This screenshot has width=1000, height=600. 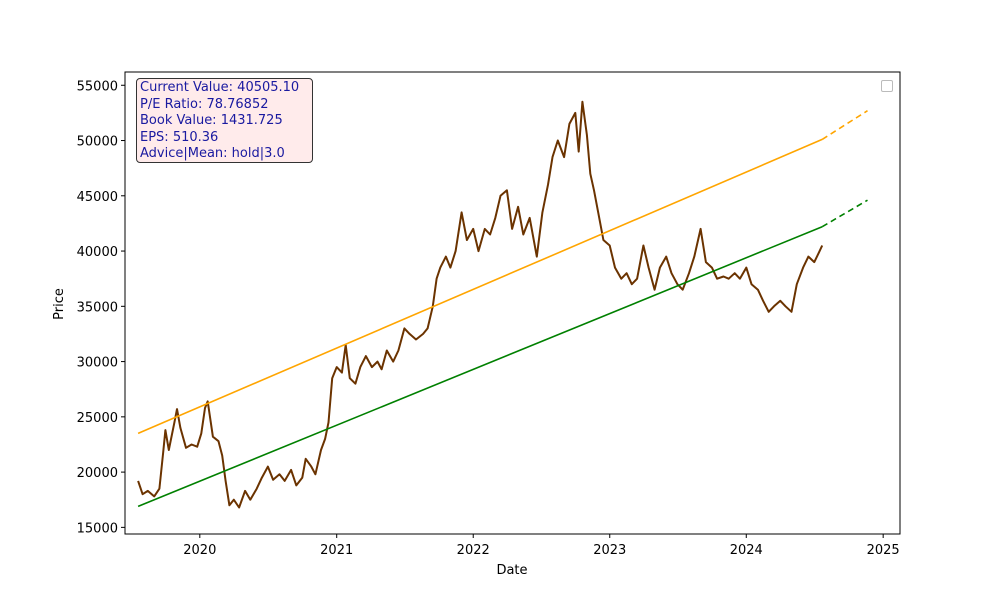 What do you see at coordinates (97, 418) in the screenshot?
I see `y-tick-label: 25000` at bounding box center [97, 418].